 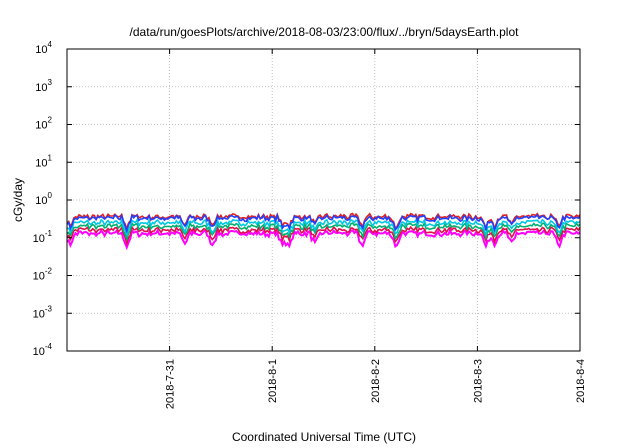 What do you see at coordinates (18, 200) in the screenshot?
I see `y-axis-title: cGy/day` at bounding box center [18, 200].